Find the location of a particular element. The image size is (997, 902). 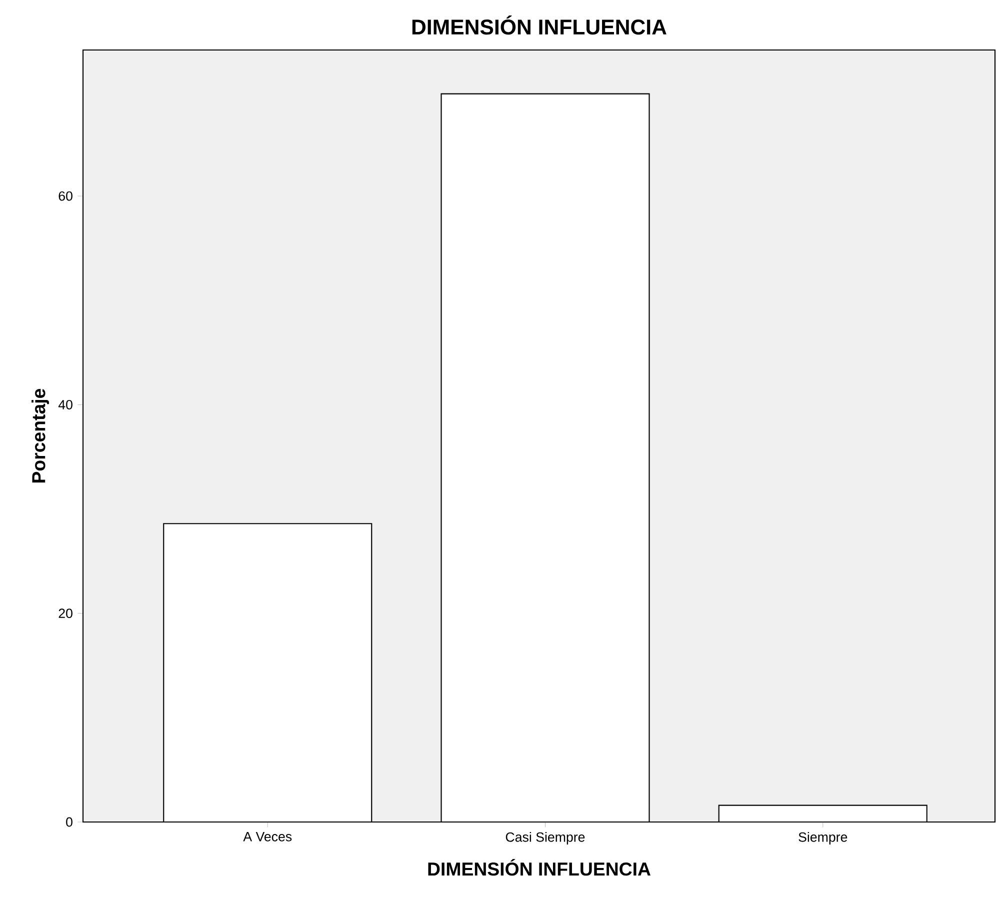

x-tick-label: Casi Siempre is located at coordinates (545, 838).